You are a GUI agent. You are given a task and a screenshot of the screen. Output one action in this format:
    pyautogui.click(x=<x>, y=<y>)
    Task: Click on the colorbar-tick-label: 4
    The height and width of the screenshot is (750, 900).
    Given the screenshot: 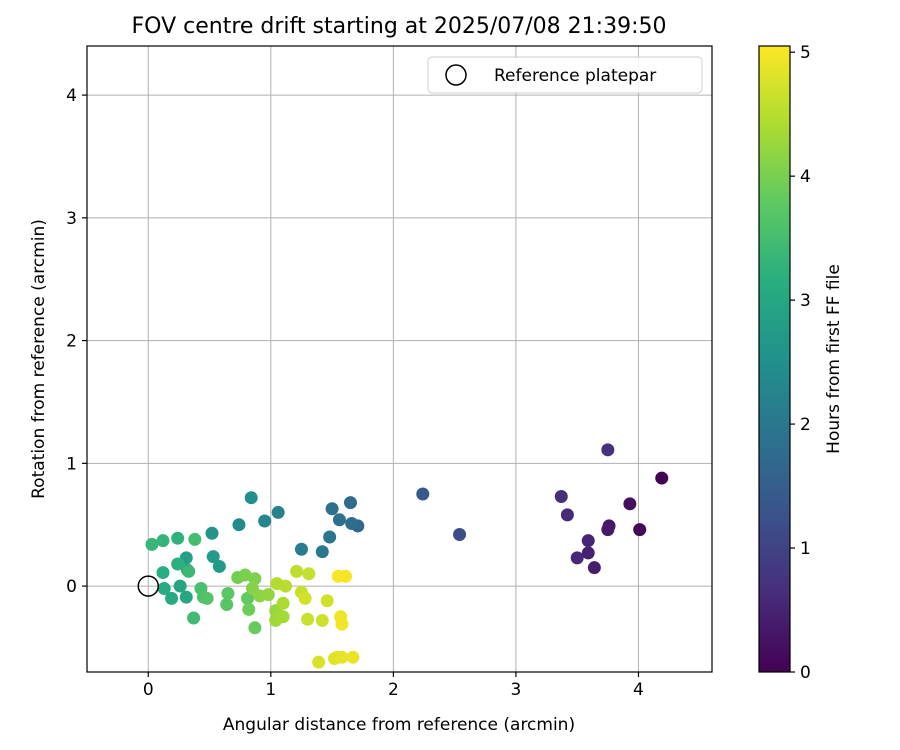 What is the action you would take?
    pyautogui.click(x=805, y=177)
    